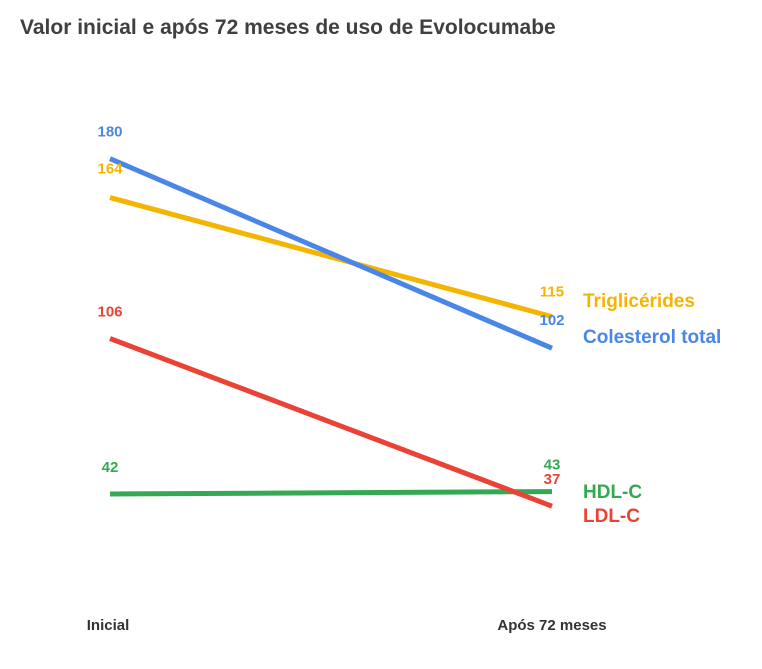 The height and width of the screenshot is (669, 762). What do you see at coordinates (612, 492) in the screenshot?
I see `series-name-hdl-c: HDL-C` at bounding box center [612, 492].